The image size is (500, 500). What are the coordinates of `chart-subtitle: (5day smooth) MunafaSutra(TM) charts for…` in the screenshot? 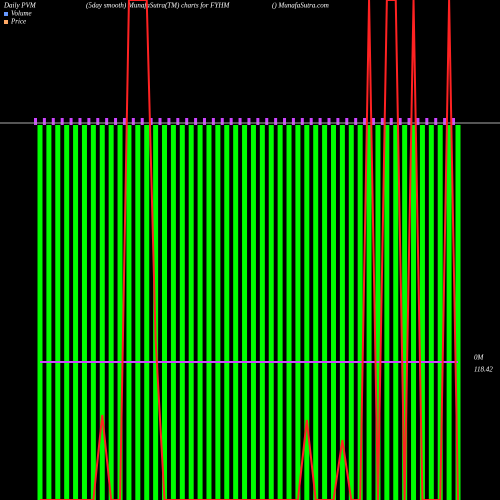 It's located at (158, 6).